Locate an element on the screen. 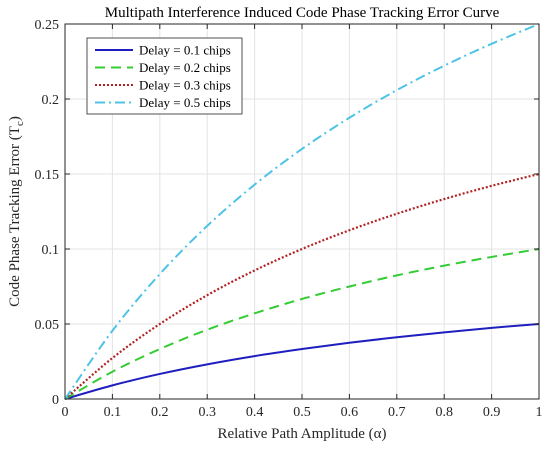 This screenshot has height=449, width=550. x-axis-label: Relative Path Amplitude (α) is located at coordinates (301, 434).